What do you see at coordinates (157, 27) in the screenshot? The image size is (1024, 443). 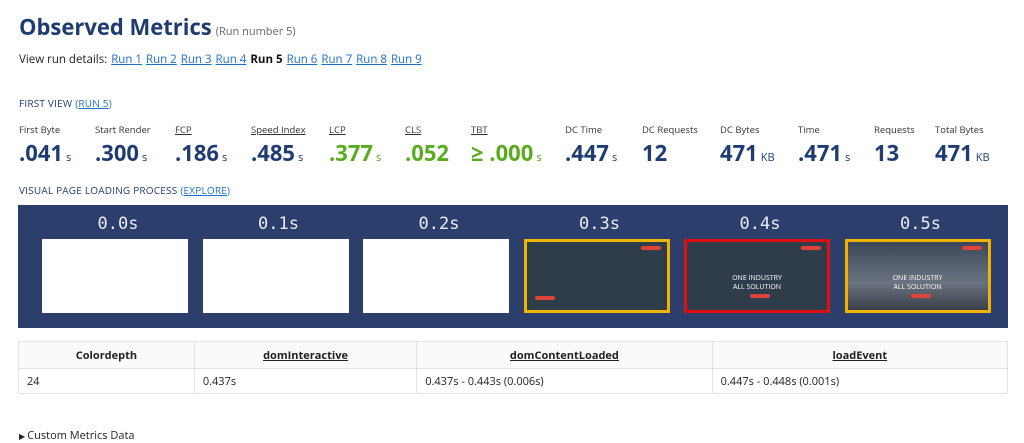 I see `title-block: Observed Metrics (Run number 5)` at bounding box center [157, 27].